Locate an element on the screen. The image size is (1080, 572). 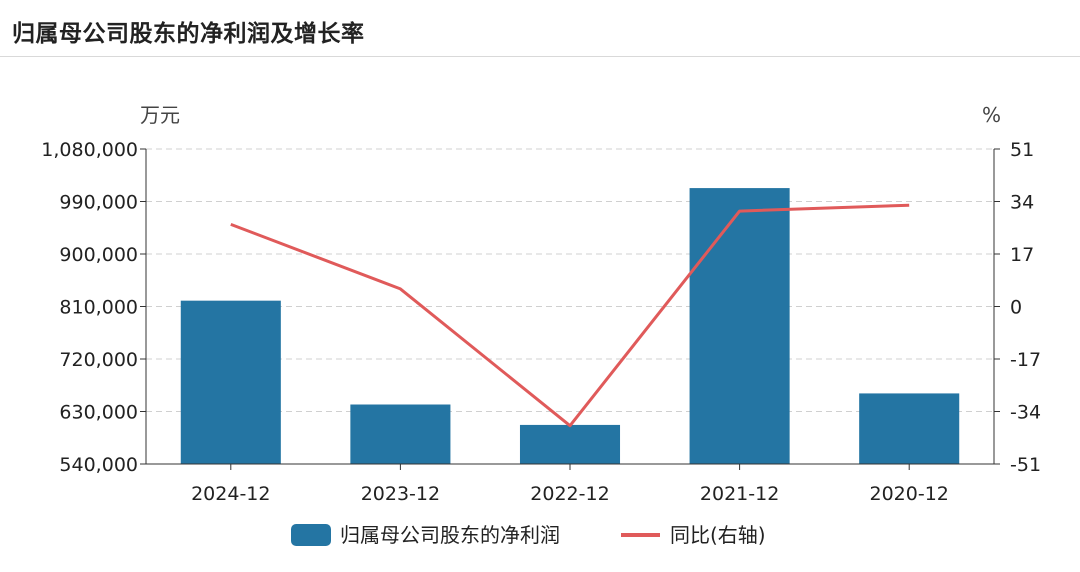
x-axis-tick-label: 2021-12 is located at coordinates (739, 494).